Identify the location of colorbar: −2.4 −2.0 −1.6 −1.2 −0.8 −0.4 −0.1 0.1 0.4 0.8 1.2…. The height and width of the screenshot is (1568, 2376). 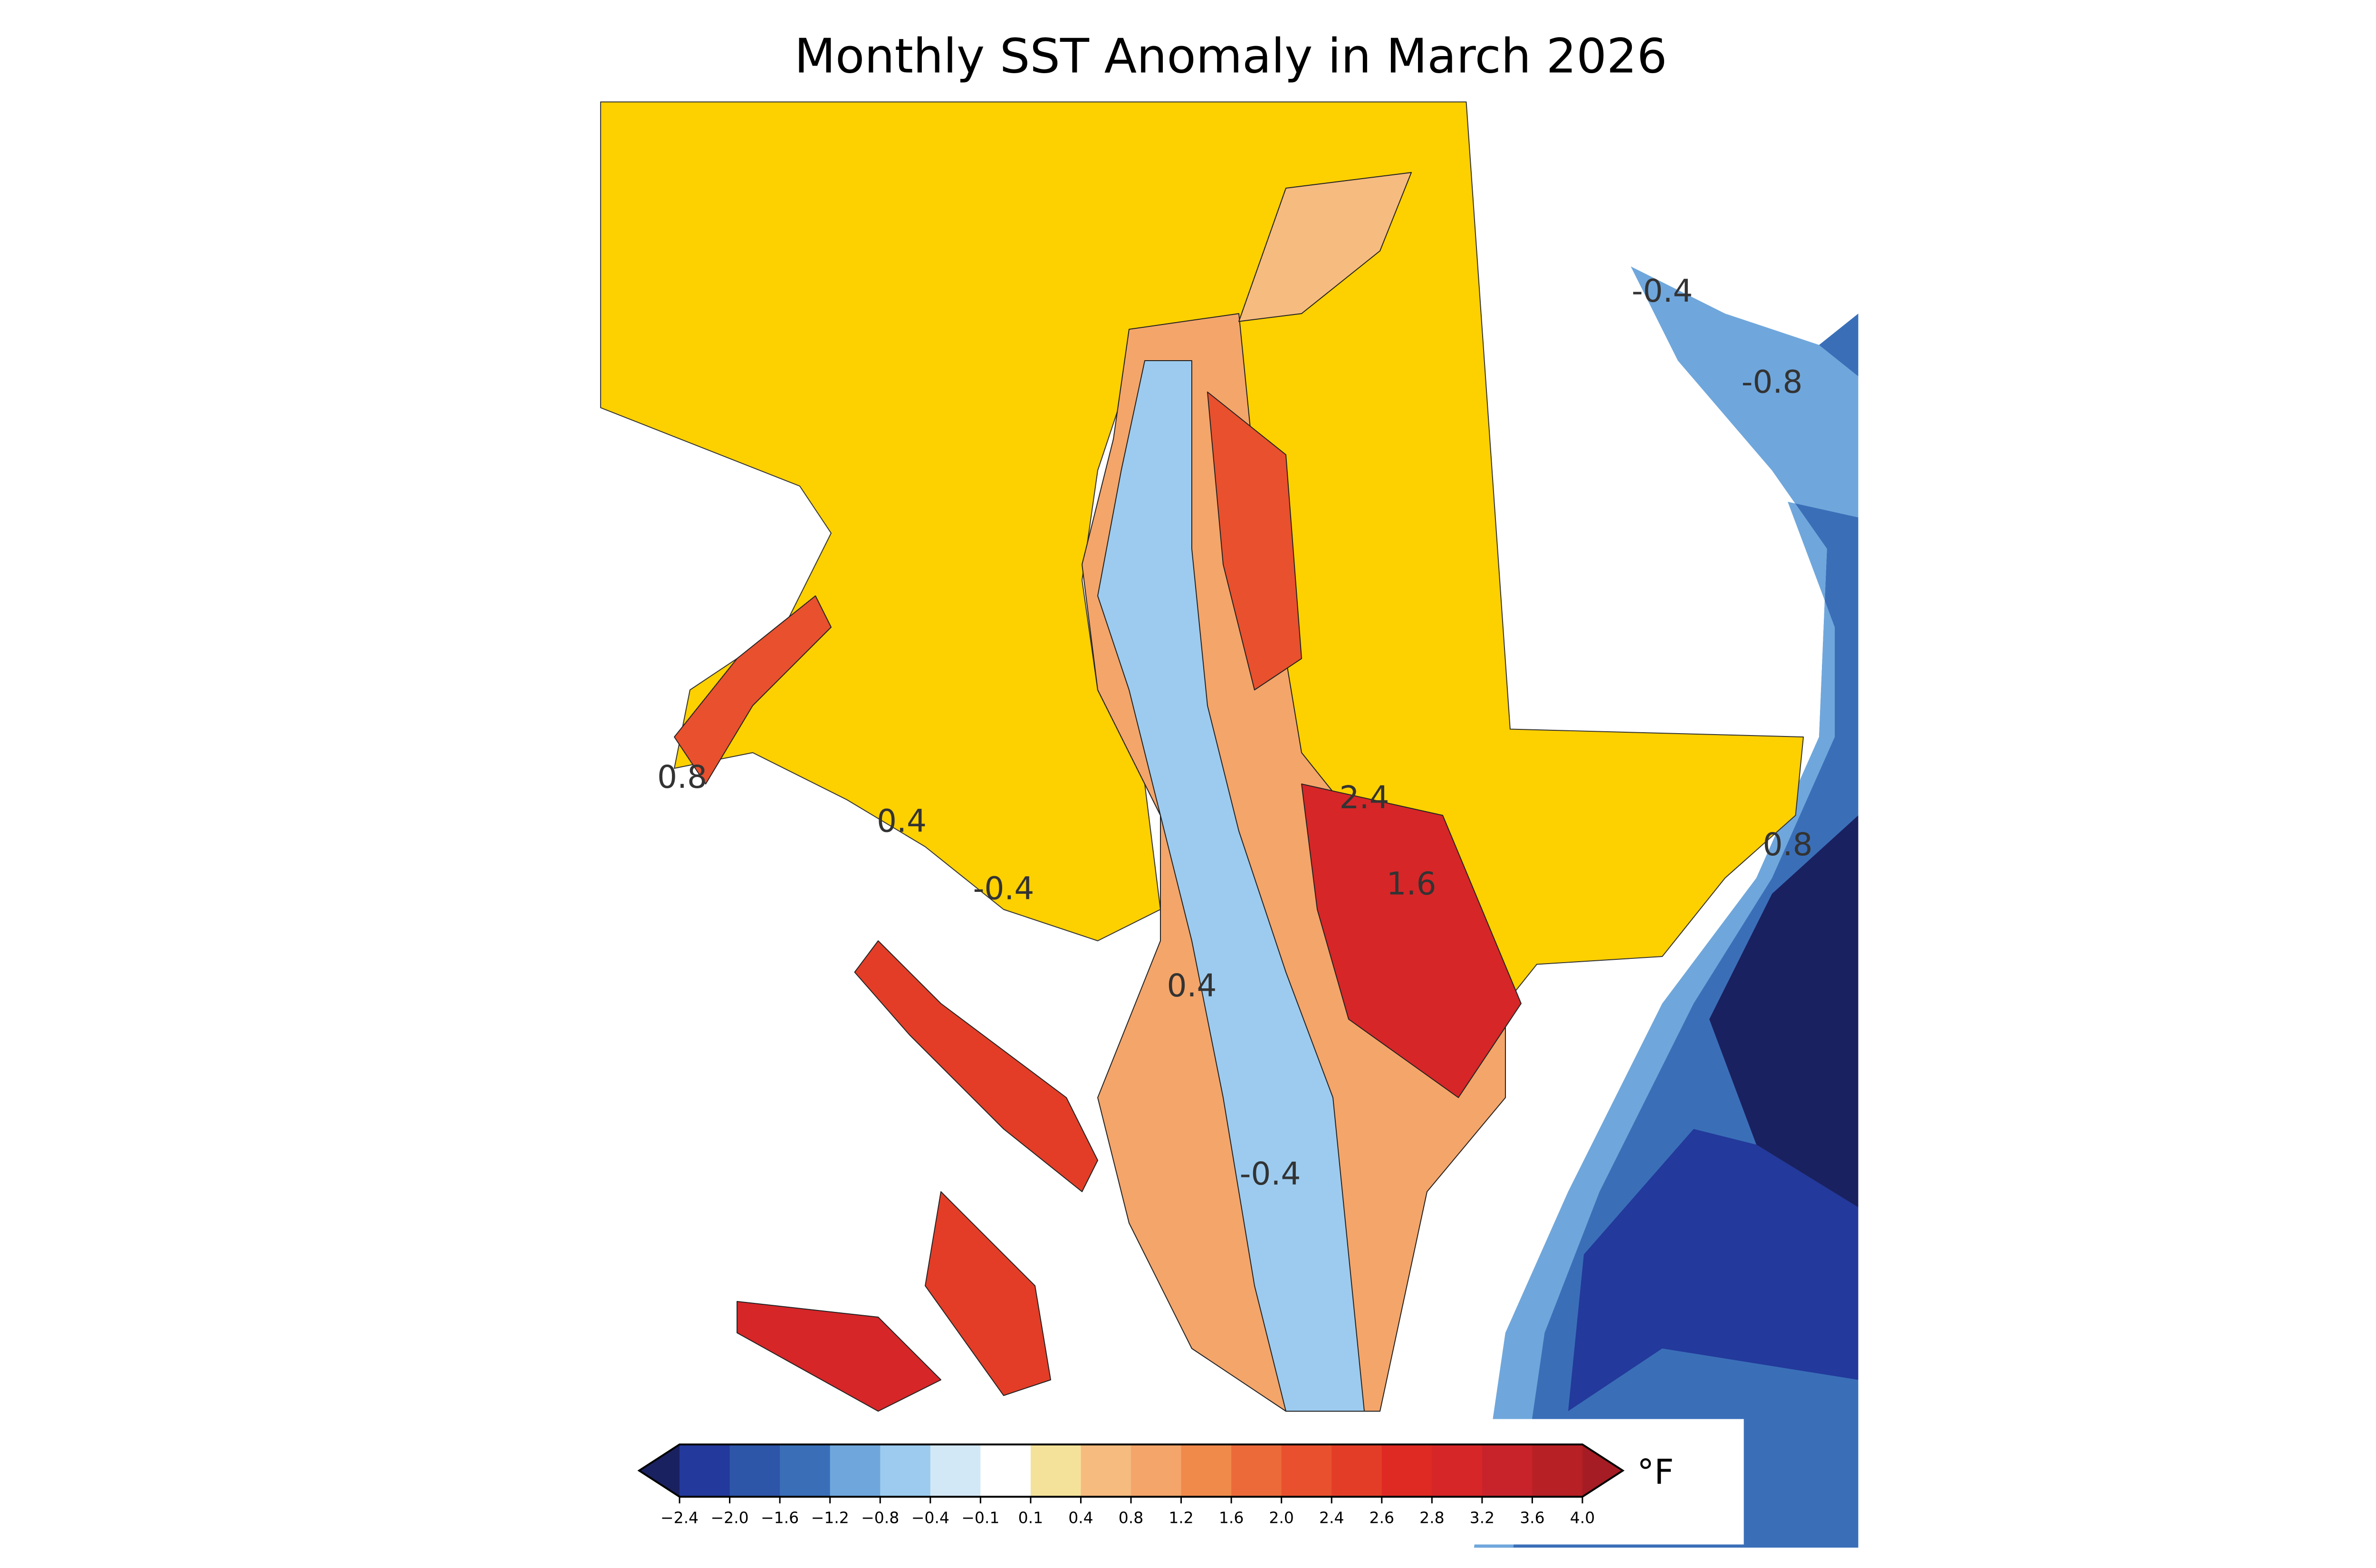
(1155, 1485).